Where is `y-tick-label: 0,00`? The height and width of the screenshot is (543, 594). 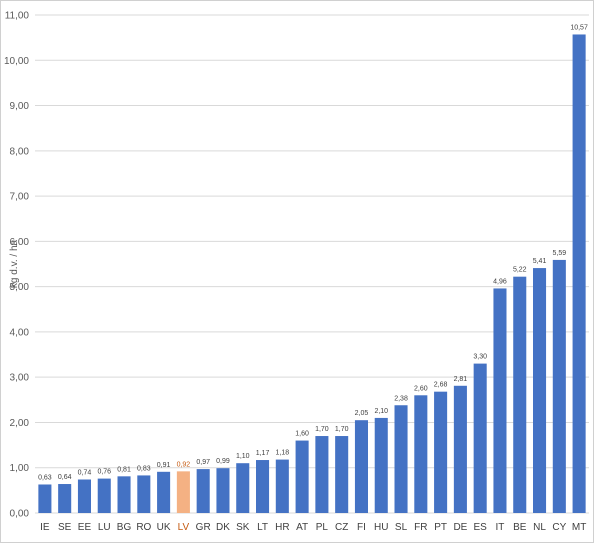 y-tick-label: 0,00 is located at coordinates (20, 514).